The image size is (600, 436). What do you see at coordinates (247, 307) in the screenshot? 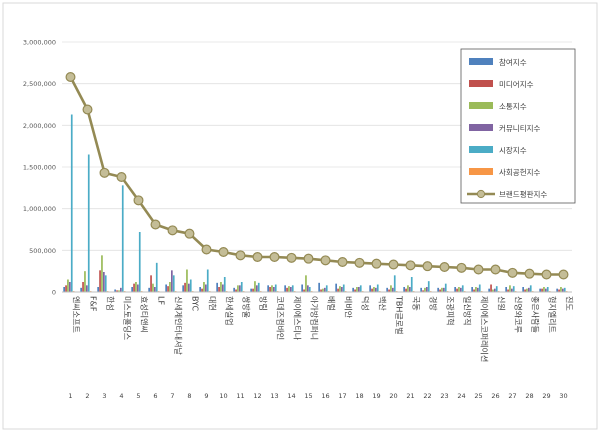
I see `category-label: 쌍방울` at bounding box center [247, 307].